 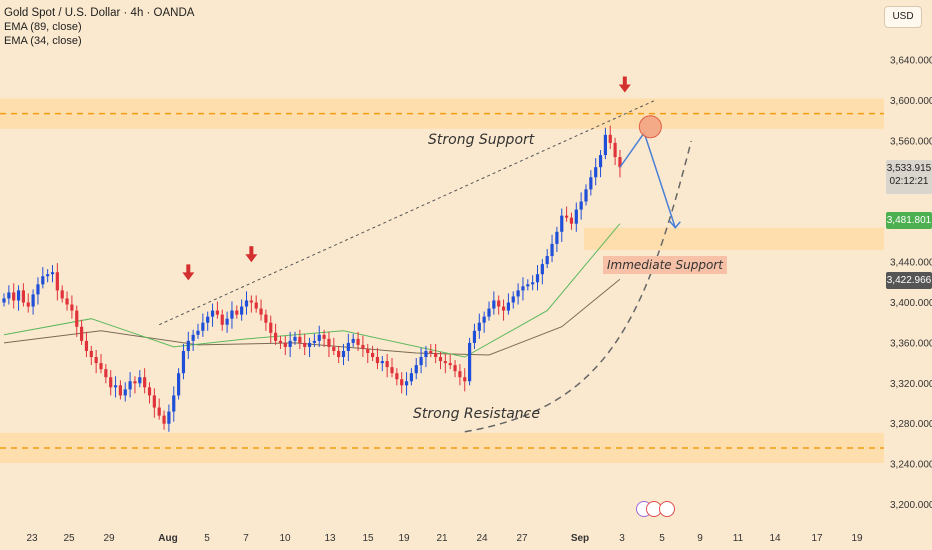 I want to click on symbol-title: Gold Spot / U.S. Dollar · 4h · OANDA, so click(x=99, y=13).